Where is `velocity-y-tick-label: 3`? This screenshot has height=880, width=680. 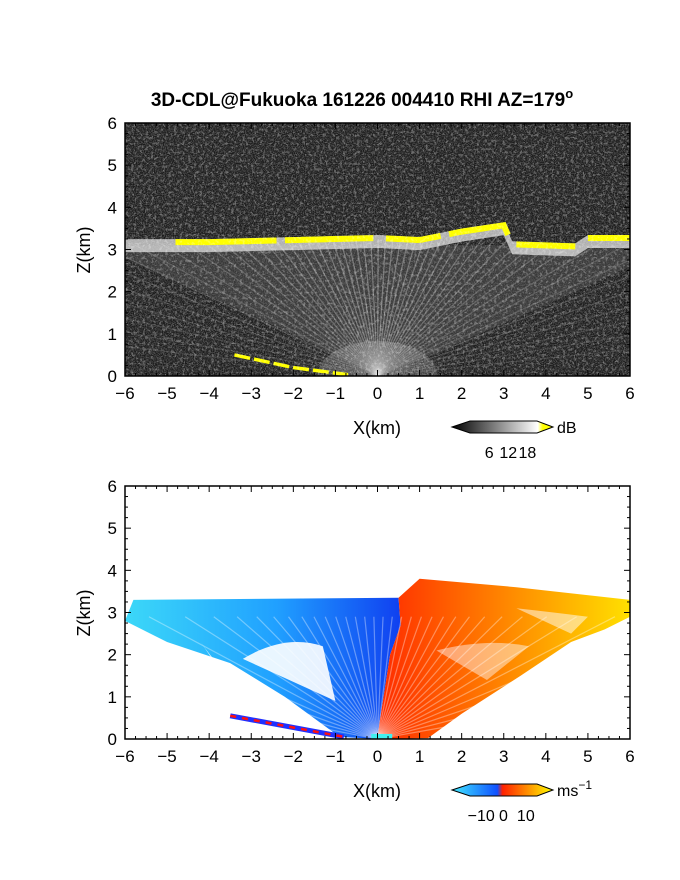 velocity-y-tick-label: 3 is located at coordinates (112, 613).